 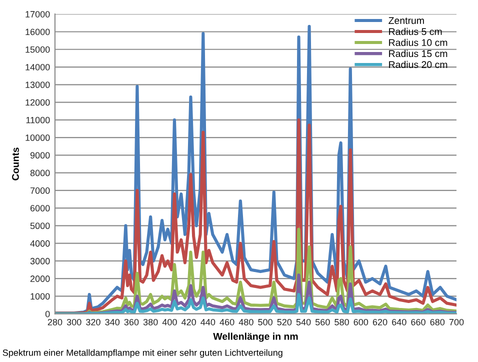 What do you see at coordinates (188, 322) in the screenshot?
I see `x-tick-label: 420` at bounding box center [188, 322].